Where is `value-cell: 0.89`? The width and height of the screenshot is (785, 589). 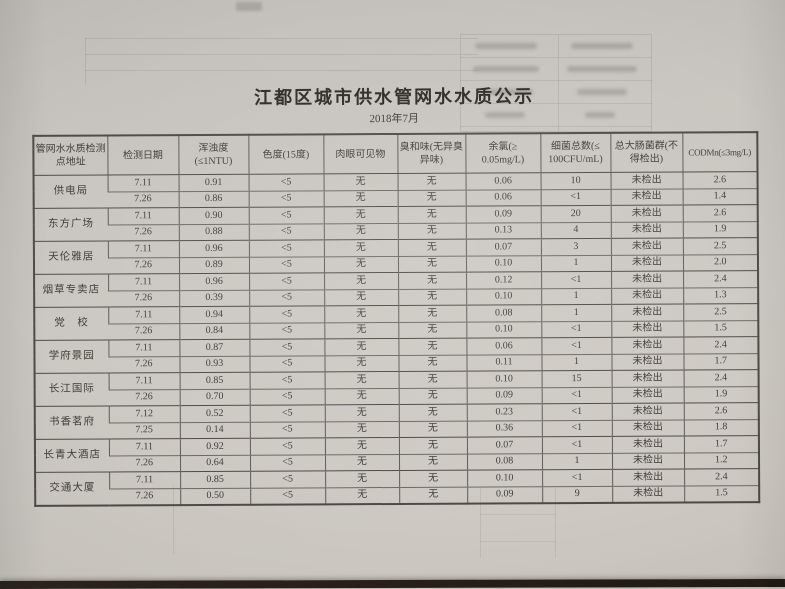 value-cell: 0.89 is located at coordinates (214, 265).